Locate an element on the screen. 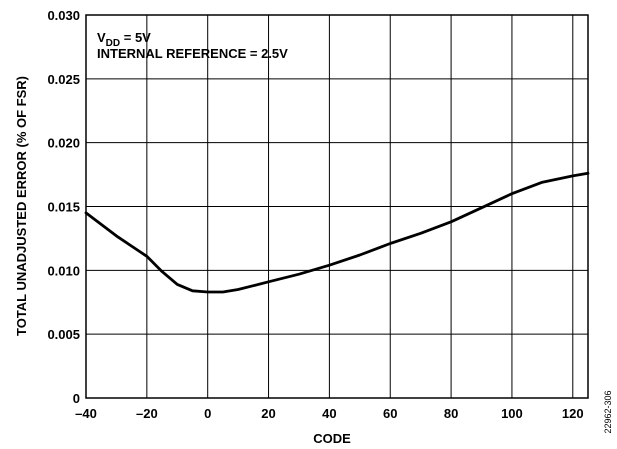 Image resolution: width=617 pixels, height=449 pixels. vdd-value: = 5V is located at coordinates (135, 37).